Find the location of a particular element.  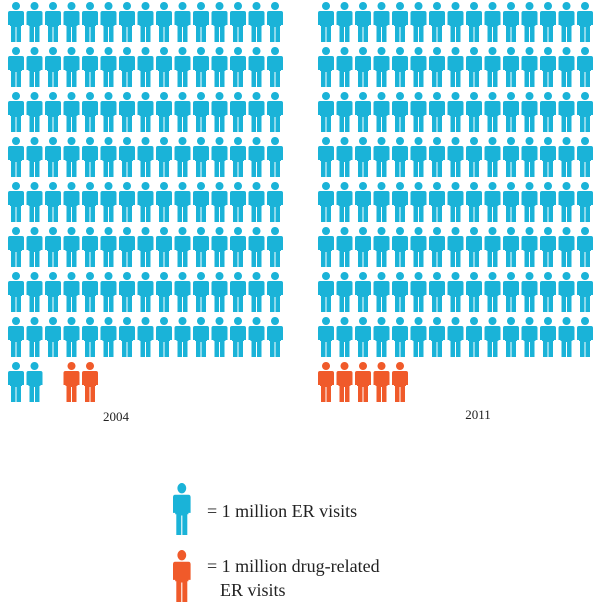

panel-label: 2011 is located at coordinates (478, 414).